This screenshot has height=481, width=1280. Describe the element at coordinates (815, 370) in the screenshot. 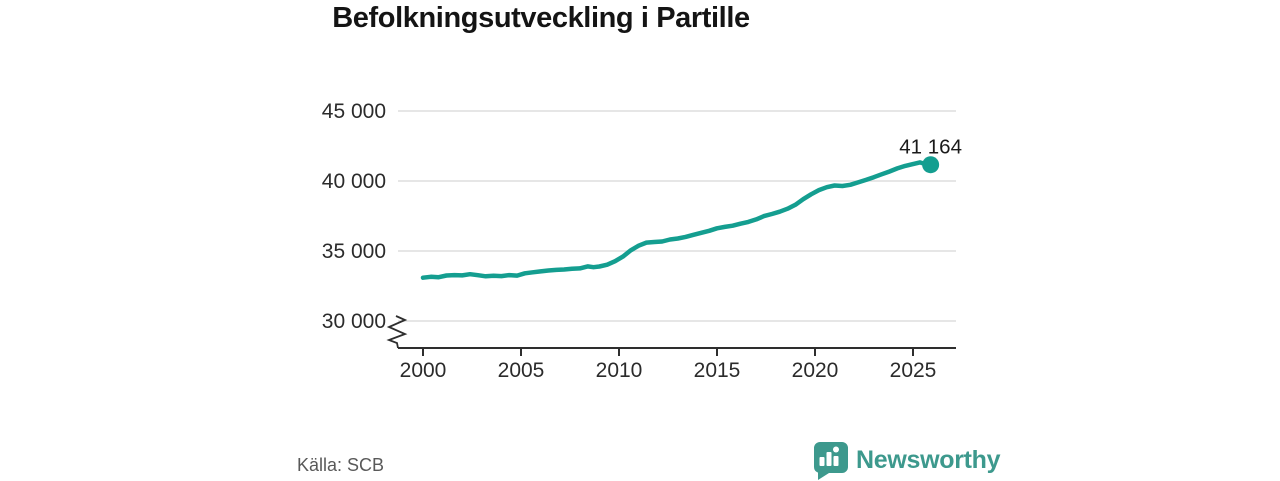

I see `x-tick-label: 2020` at that location.